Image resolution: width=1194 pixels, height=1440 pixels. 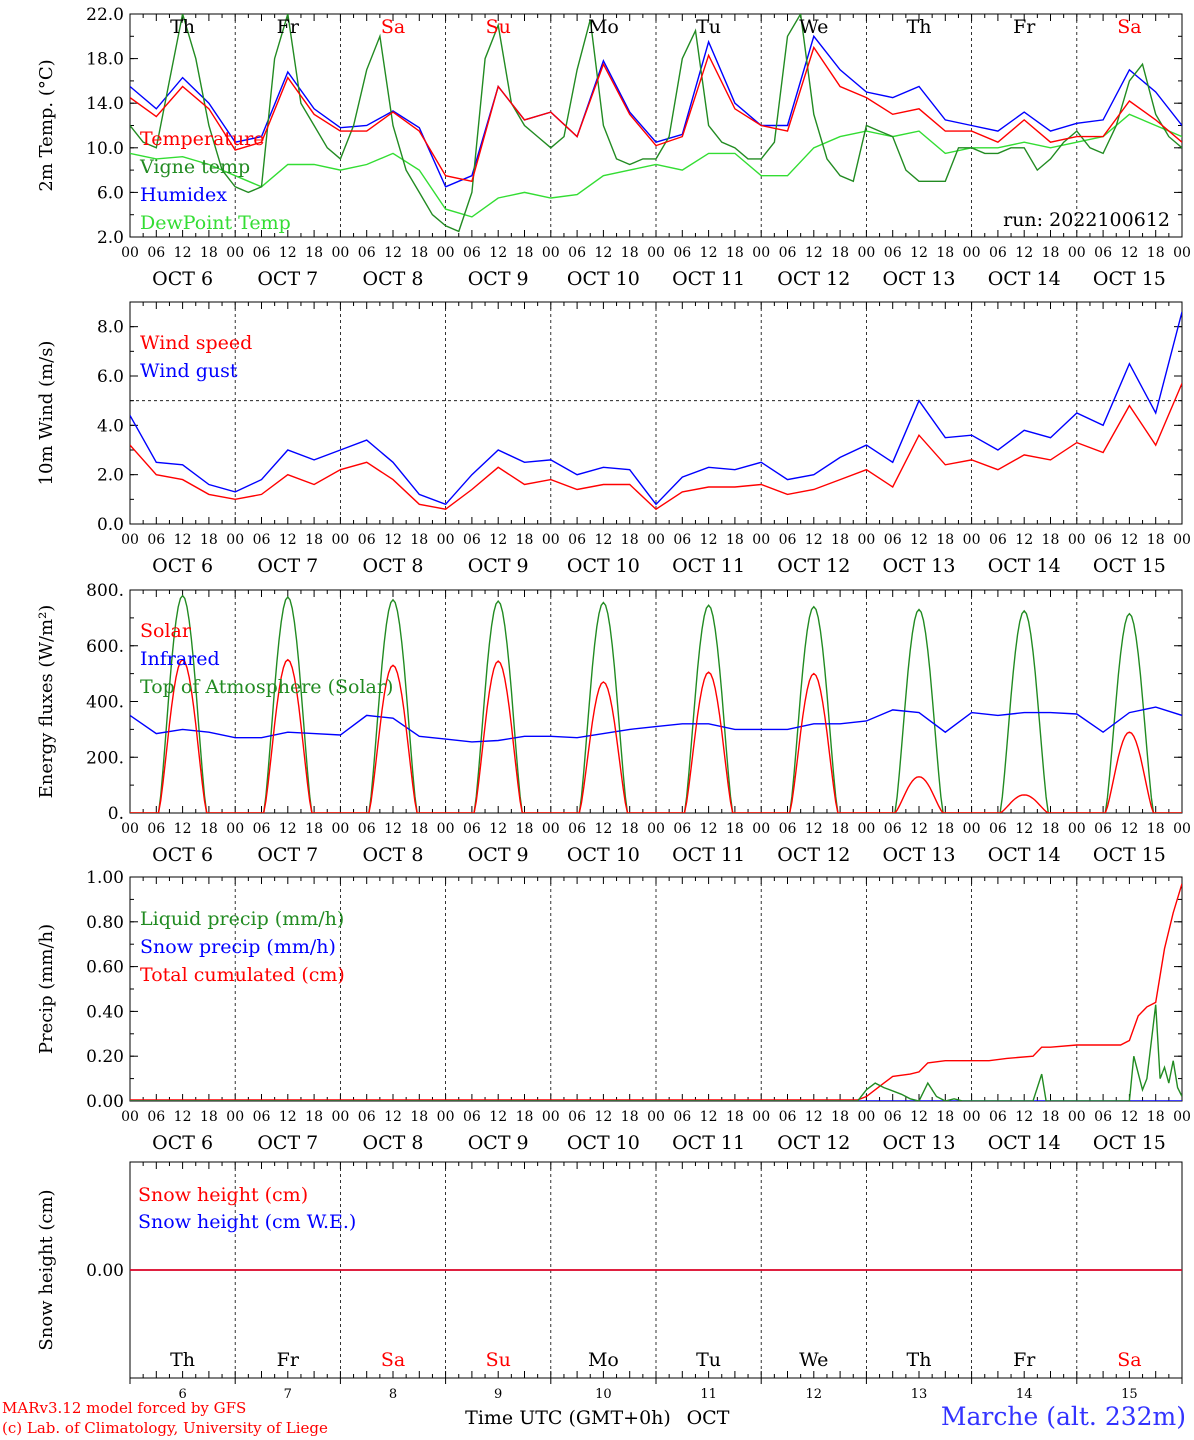 What do you see at coordinates (1024, 279) in the screenshot?
I see `date-label: OCT 14` at bounding box center [1024, 279].